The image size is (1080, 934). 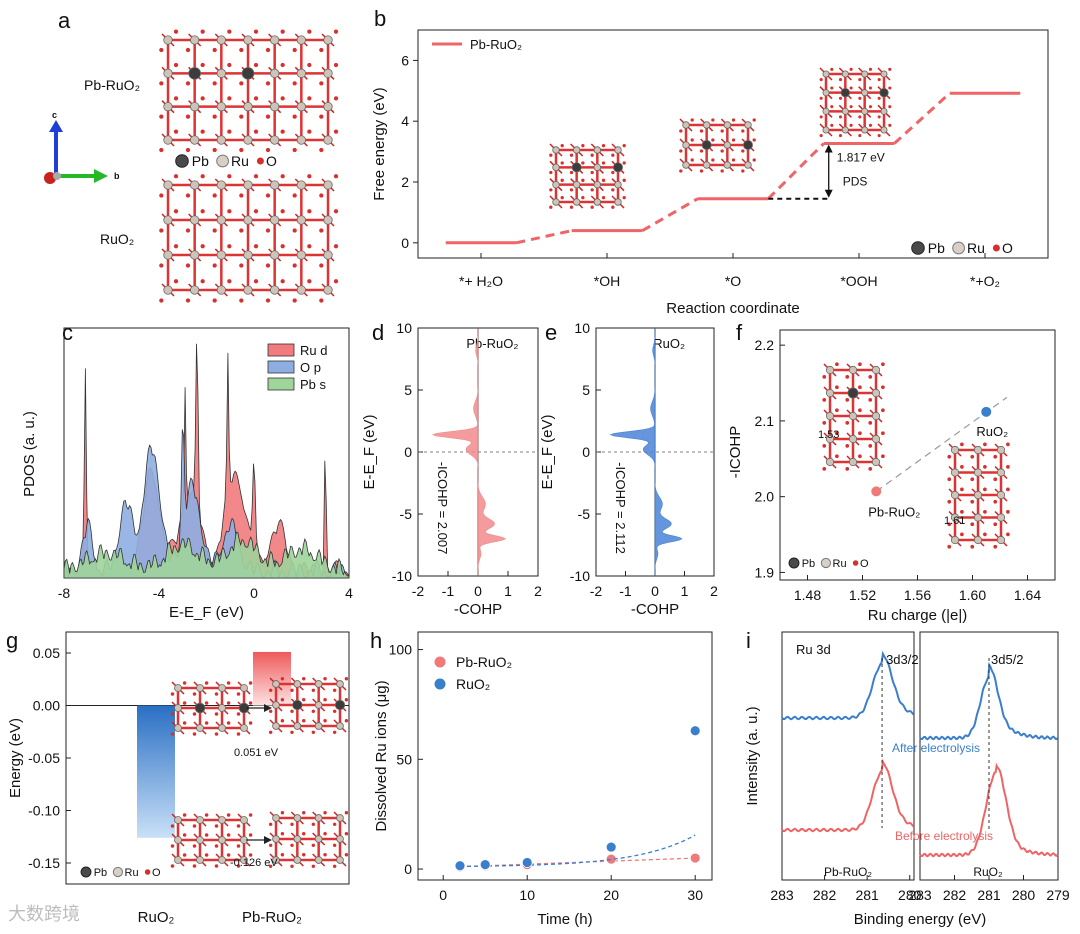 What do you see at coordinates (313, 350) in the screenshot?
I see `panel-c-legend-label-0: Ru d` at bounding box center [313, 350].